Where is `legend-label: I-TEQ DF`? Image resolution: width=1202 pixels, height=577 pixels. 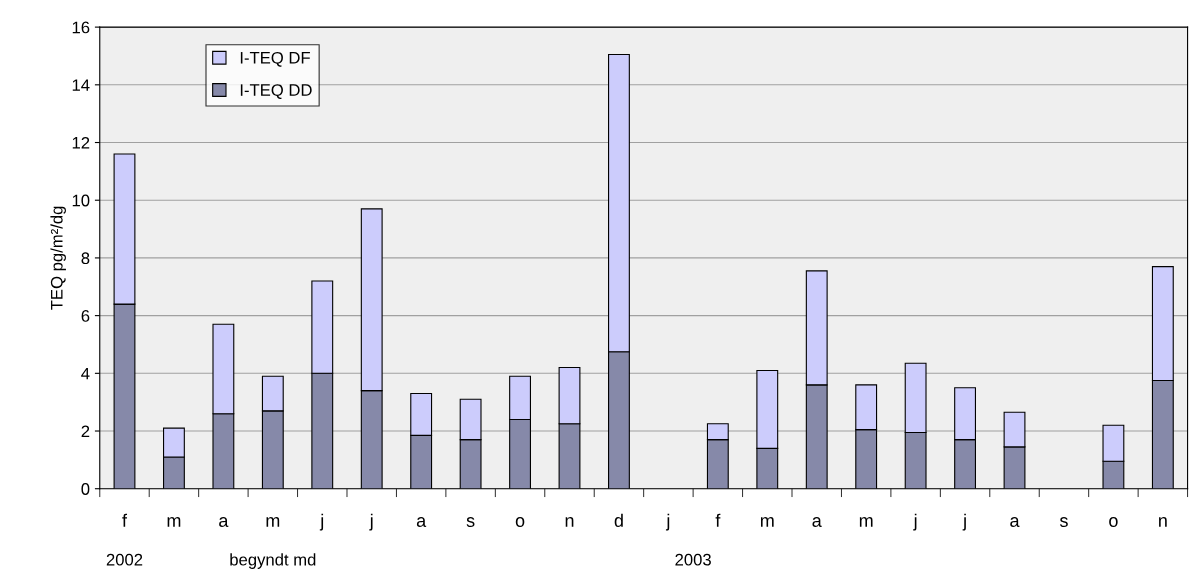 legend-label: I-TEQ DF is located at coordinates (275, 59).